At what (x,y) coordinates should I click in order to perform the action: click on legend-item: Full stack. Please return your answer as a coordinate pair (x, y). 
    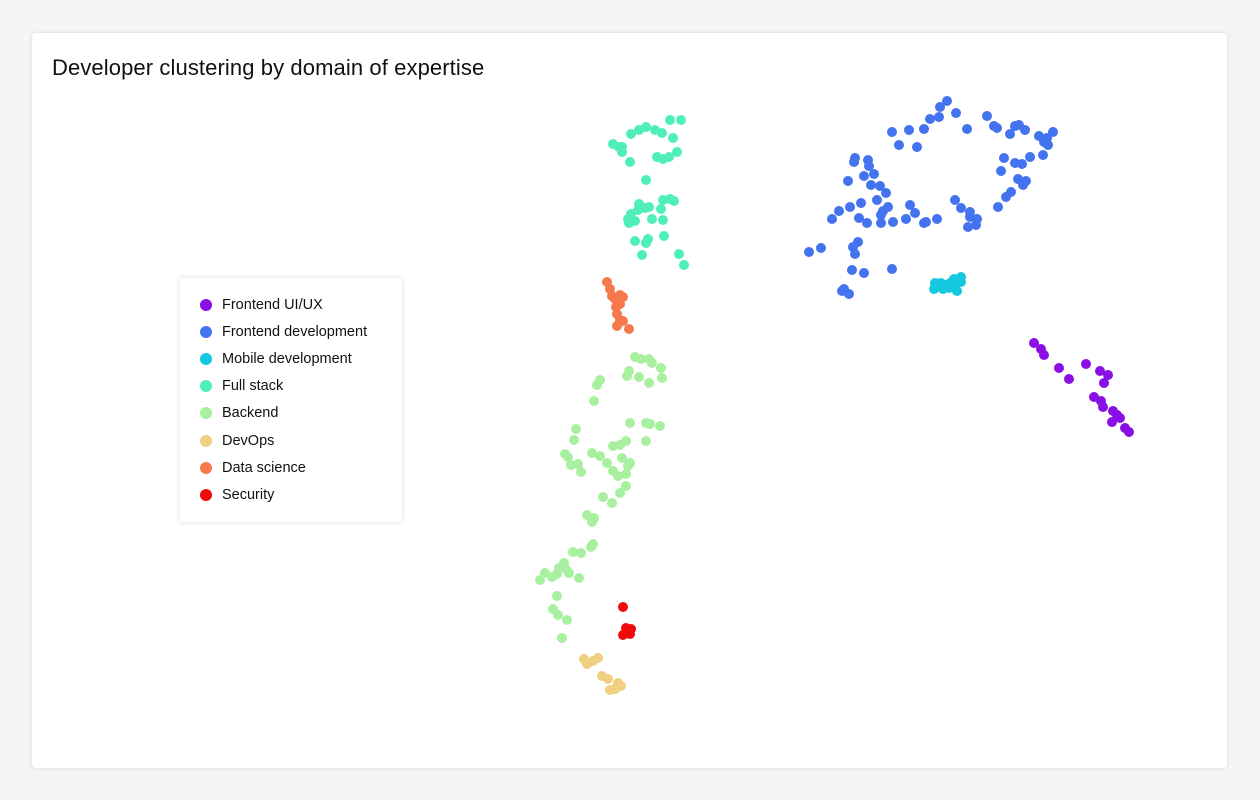
    Looking at the image, I should click on (301, 386).